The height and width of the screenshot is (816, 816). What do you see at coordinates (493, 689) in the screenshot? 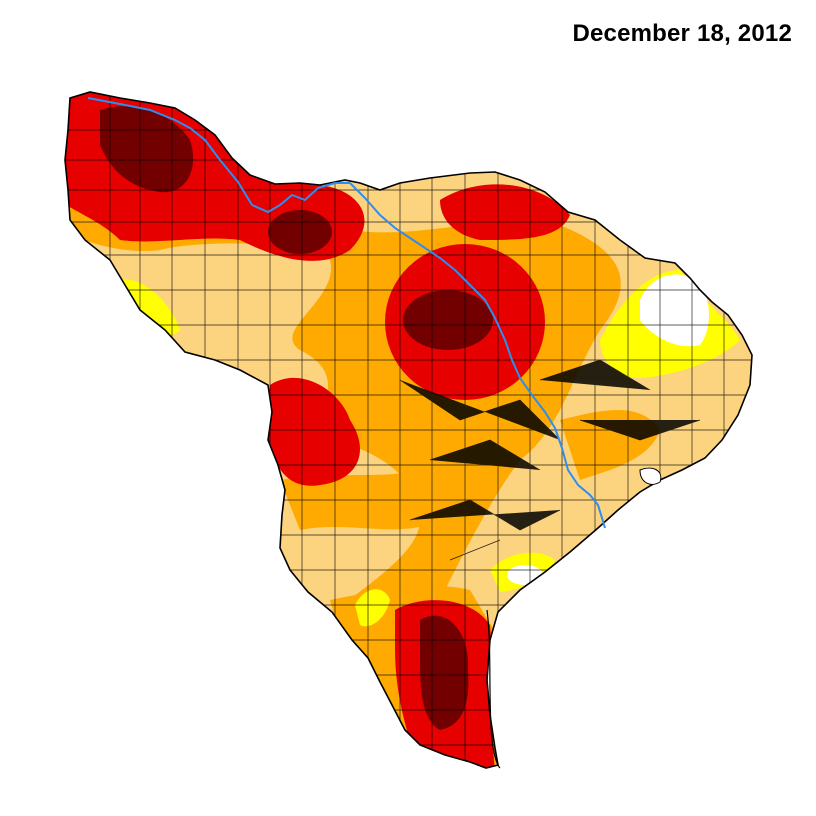
I see `barrier-island-outline` at bounding box center [493, 689].